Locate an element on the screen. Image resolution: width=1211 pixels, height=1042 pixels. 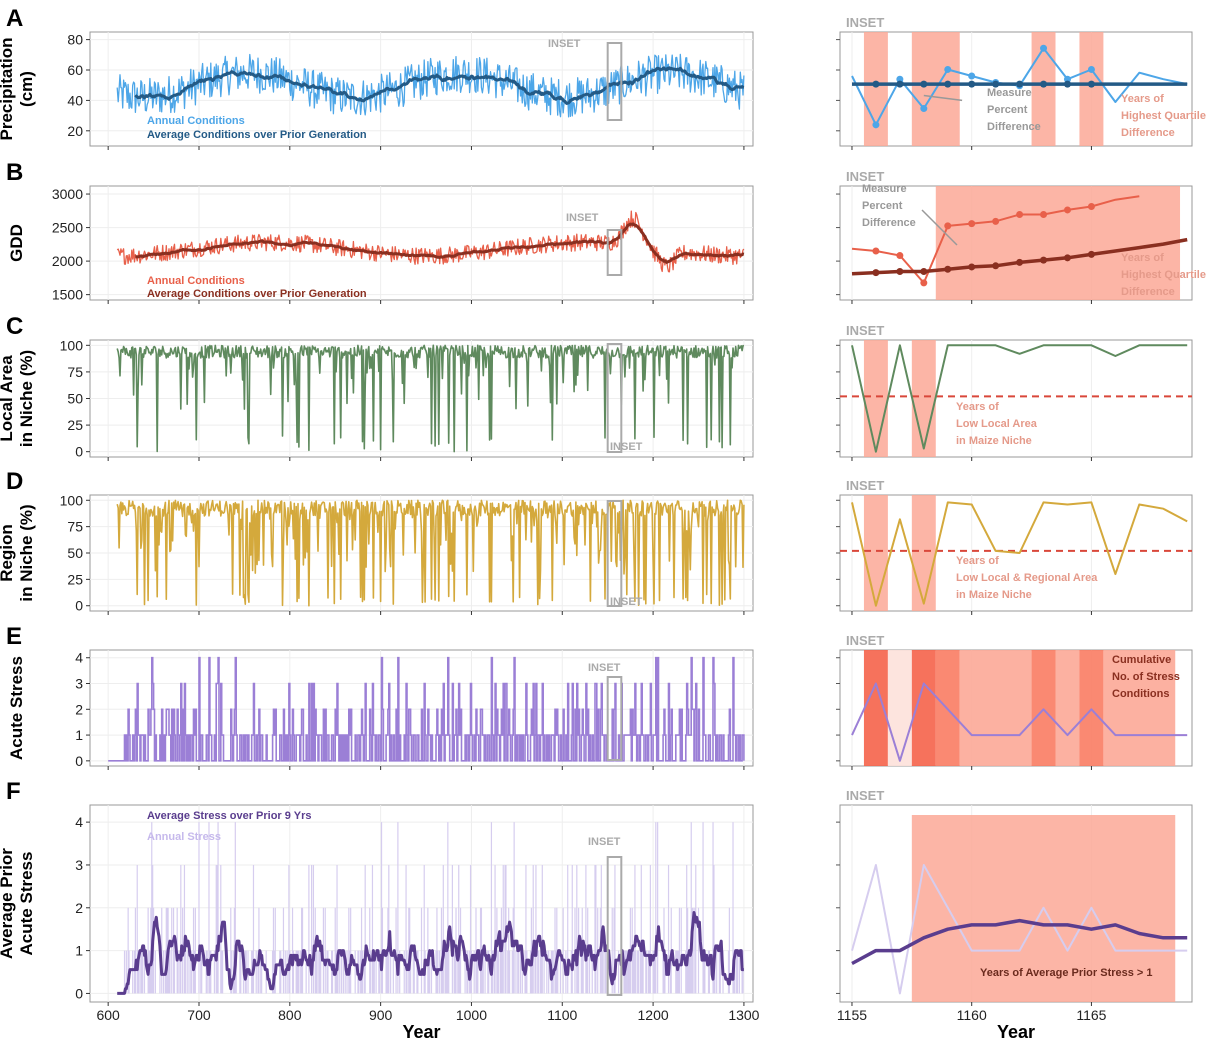
y-tick-label: 1500 is located at coordinates (67, 295).